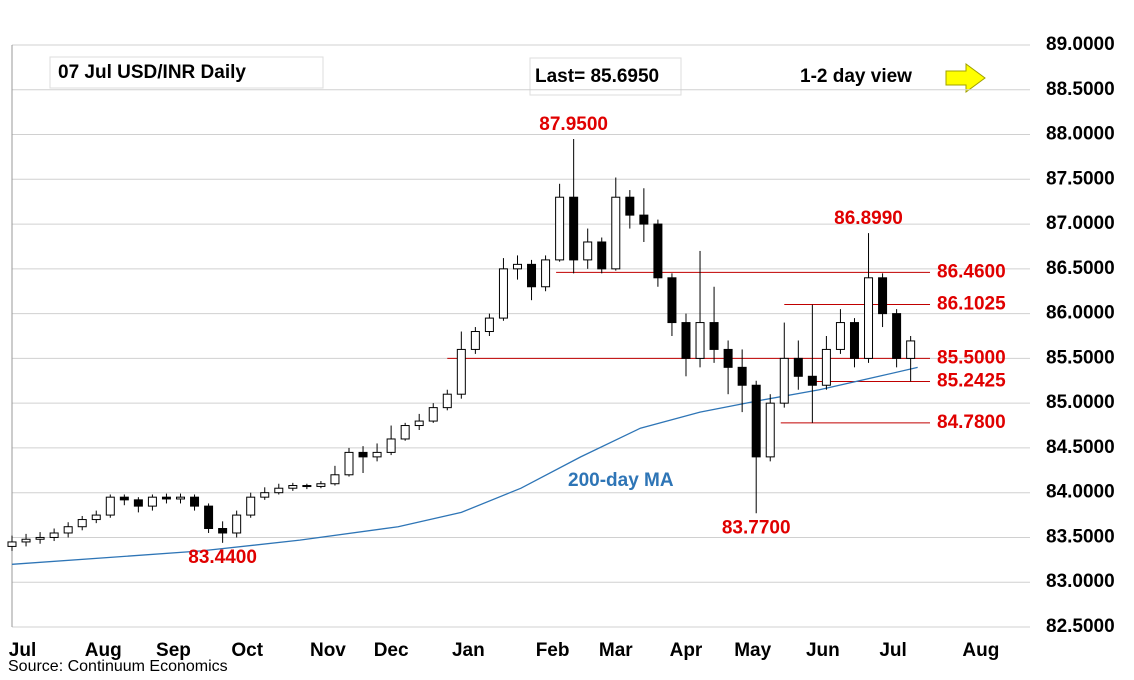 The image size is (1134, 680). What do you see at coordinates (1080, 357) in the screenshot?
I see `y-tick-label: 85.5000` at bounding box center [1080, 357].